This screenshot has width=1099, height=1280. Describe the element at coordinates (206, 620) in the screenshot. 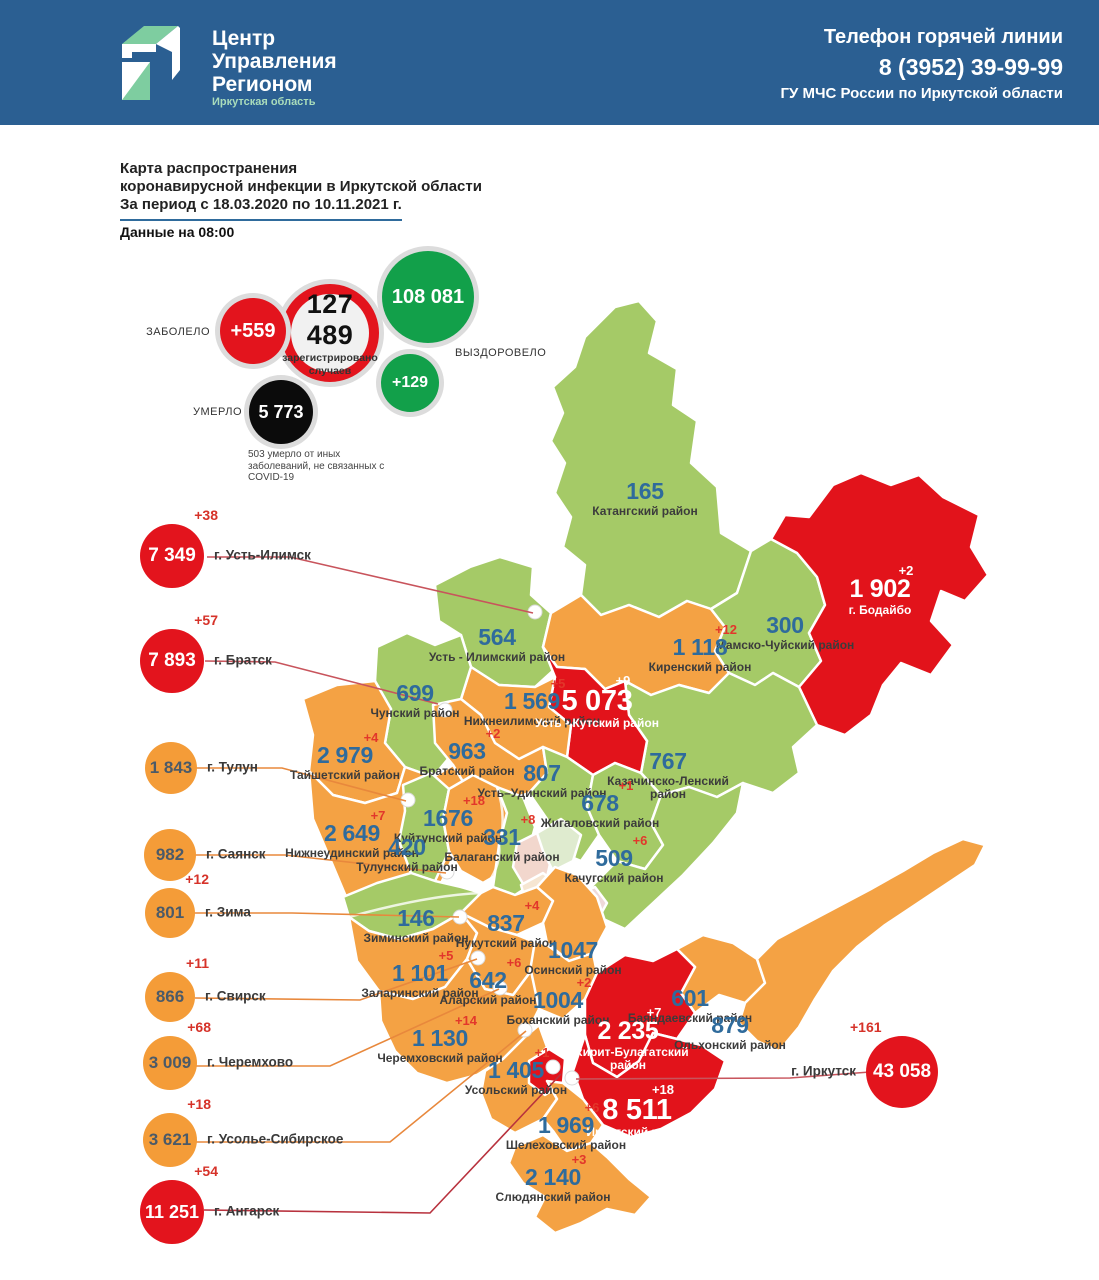

I see `callout-delta: +57` at that location.